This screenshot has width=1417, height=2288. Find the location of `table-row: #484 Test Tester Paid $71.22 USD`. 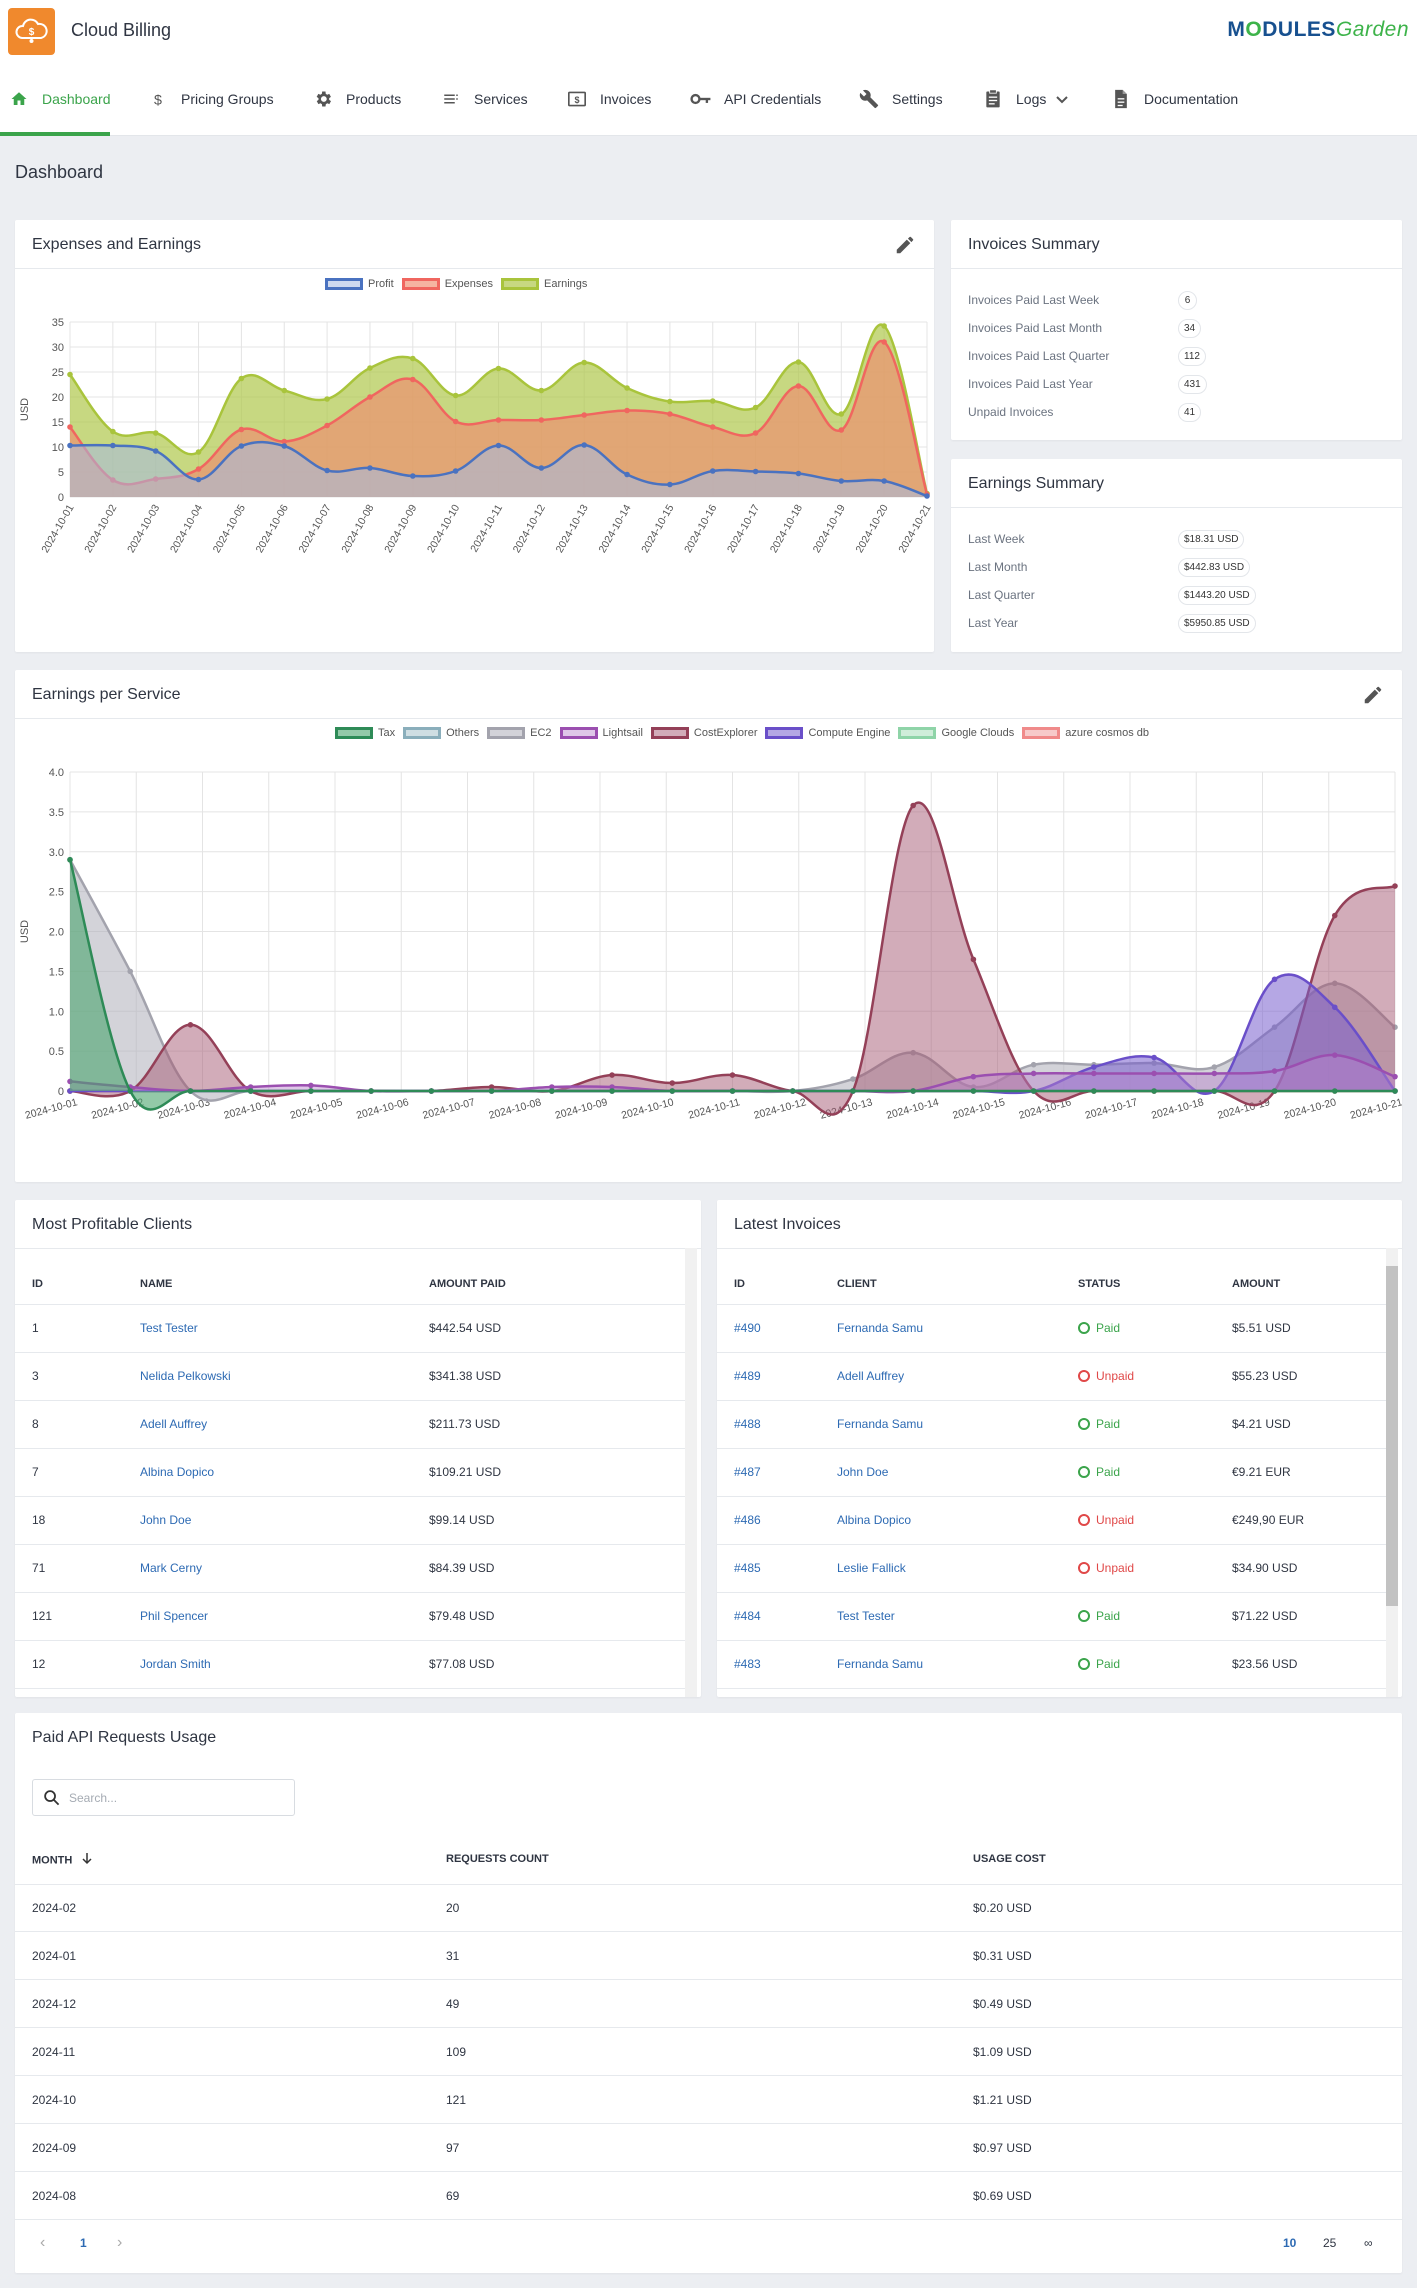

table-row: #484 Test Tester Paid $71.22 USD is located at coordinates (1051, 1616).